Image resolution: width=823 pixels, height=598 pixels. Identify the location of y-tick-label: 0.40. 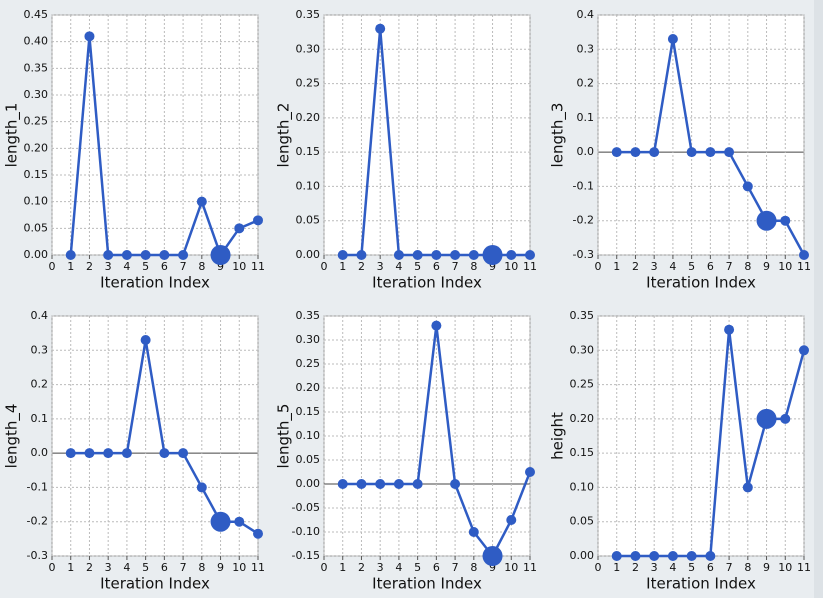
(36, 41).